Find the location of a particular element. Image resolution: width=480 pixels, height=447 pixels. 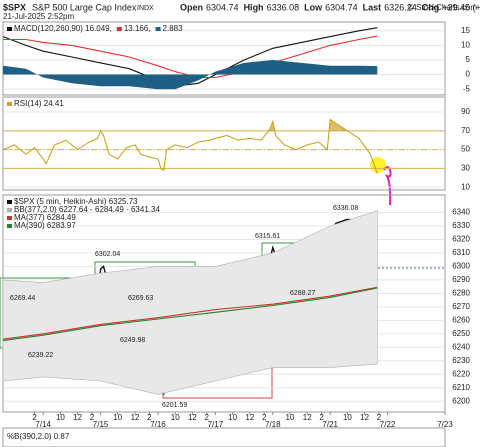

y-tick-label: 6290 is located at coordinates (461, 279).